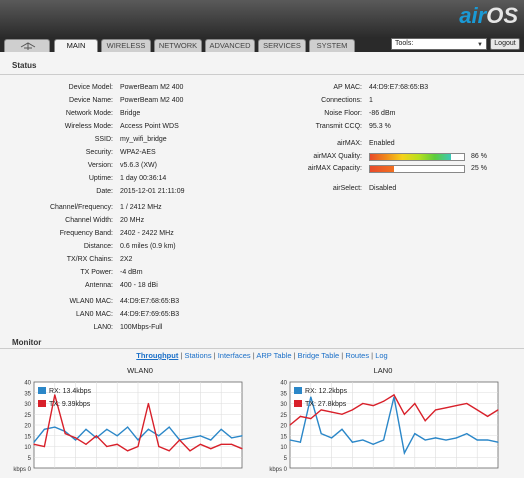 The image size is (524, 478). Describe the element at coordinates (383, 370) in the screenshot. I see `lan0-chart-title: LAN0` at that location.